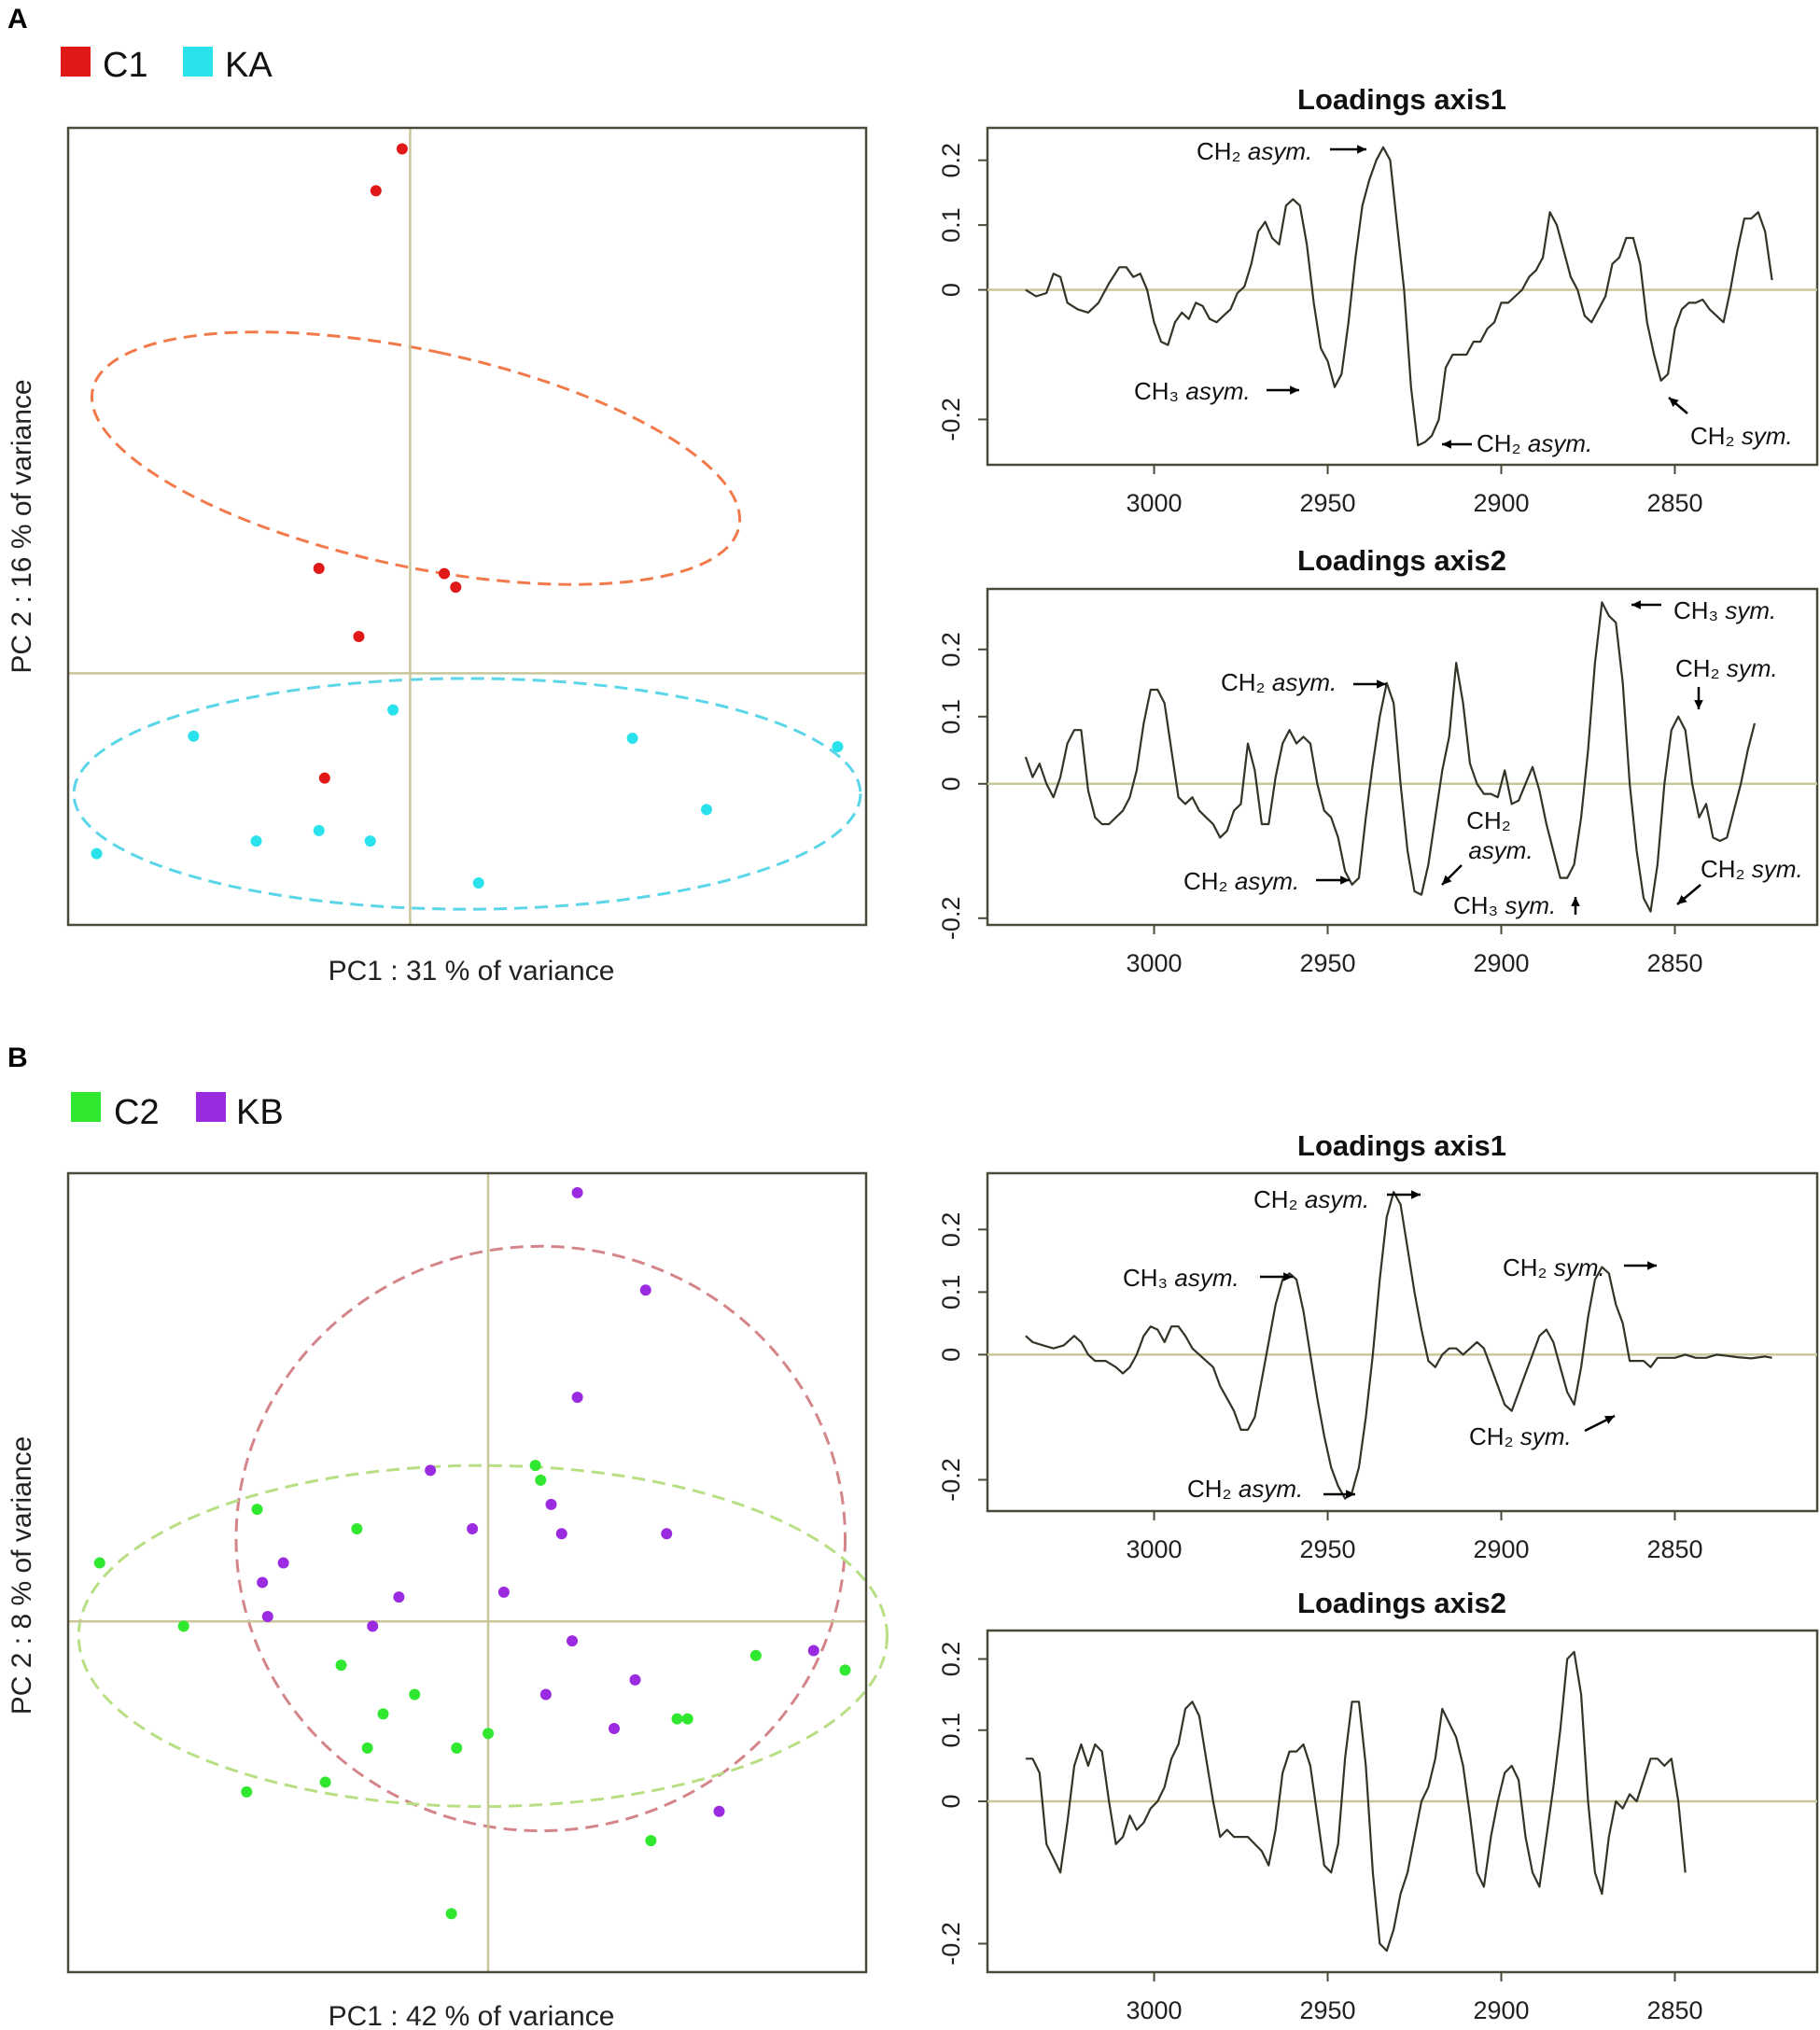 The width and height of the screenshot is (1820, 2030). Describe the element at coordinates (177, 1112) in the screenshot. I see `legend-b: C2 KB` at that location.